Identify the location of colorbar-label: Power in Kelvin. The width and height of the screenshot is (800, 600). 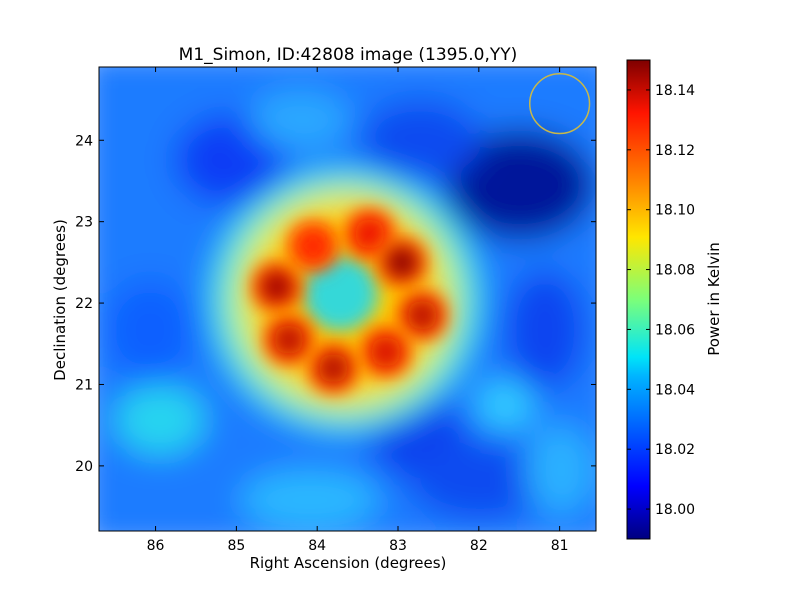
(714, 299).